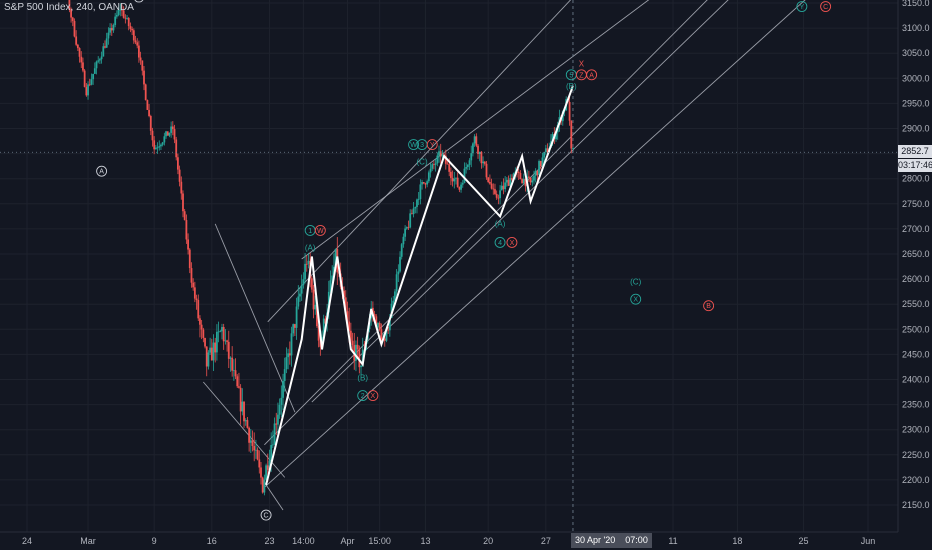 Image resolution: width=932 pixels, height=550 pixels. Describe the element at coordinates (582, 64) in the screenshot. I see `wave-label-text: X` at that location.